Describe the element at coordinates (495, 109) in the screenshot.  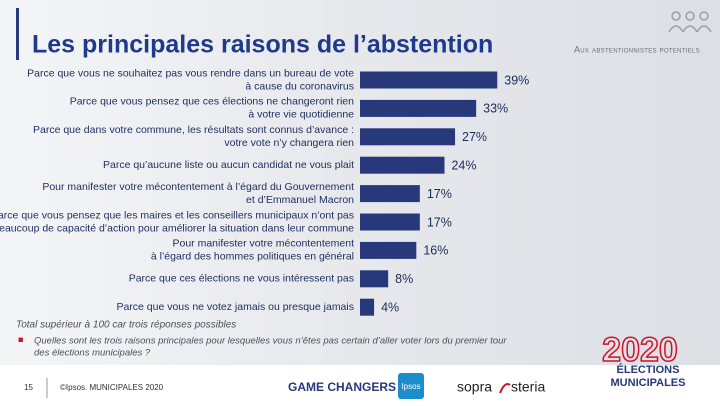
I see `value-label: 33%` at that location.